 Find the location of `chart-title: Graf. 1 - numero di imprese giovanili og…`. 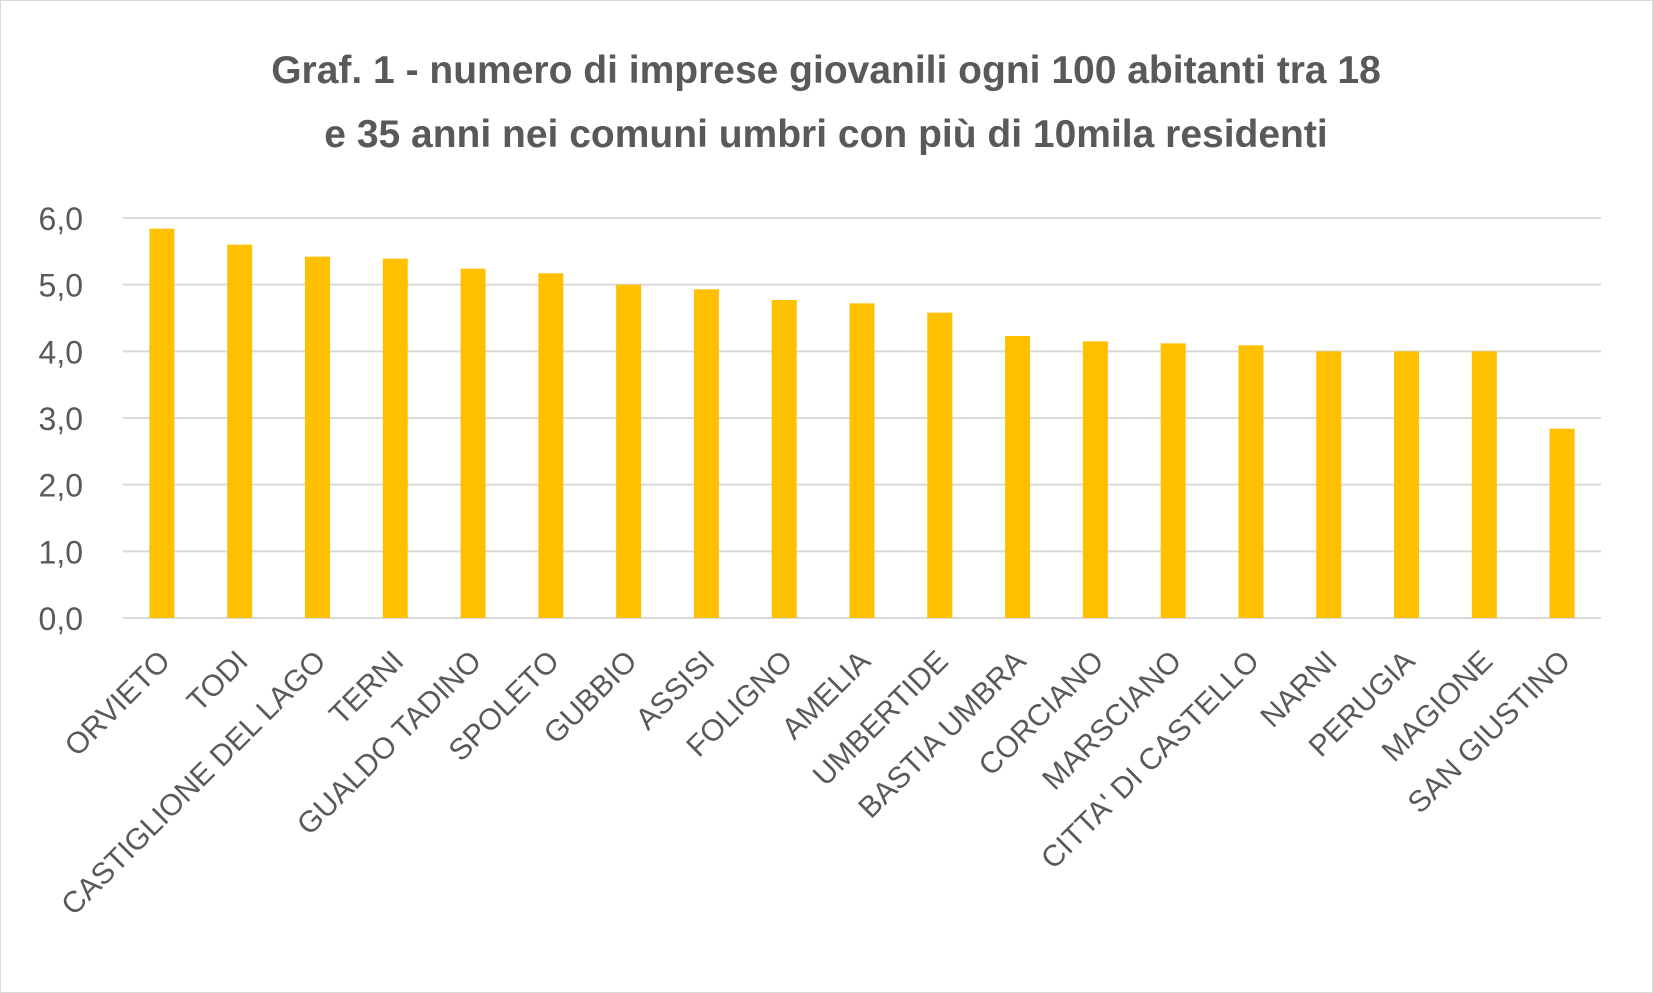

chart-title: Graf. 1 - numero di imprese giovanili og… is located at coordinates (826, 102).